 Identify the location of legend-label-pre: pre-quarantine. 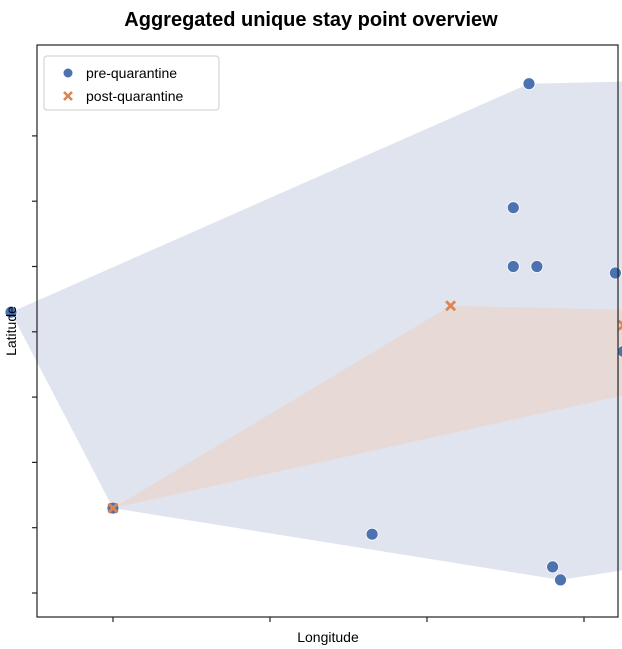
(131, 73).